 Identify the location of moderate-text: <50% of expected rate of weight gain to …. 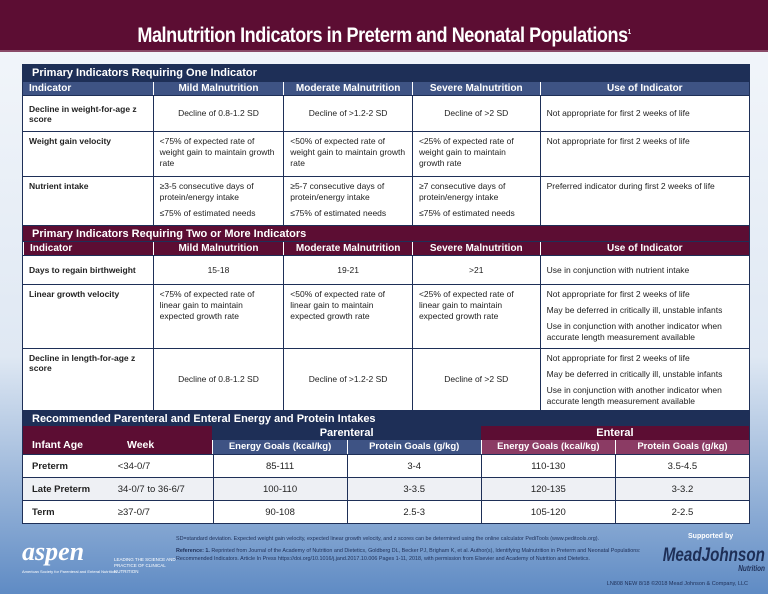
(348, 152).